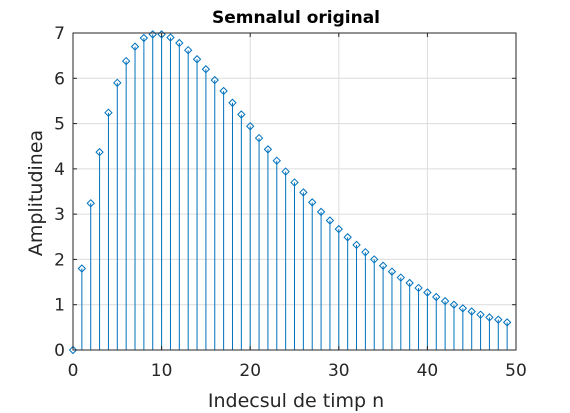 The width and height of the screenshot is (570, 413). I want to click on y-tick-label: 0, so click(59, 351).